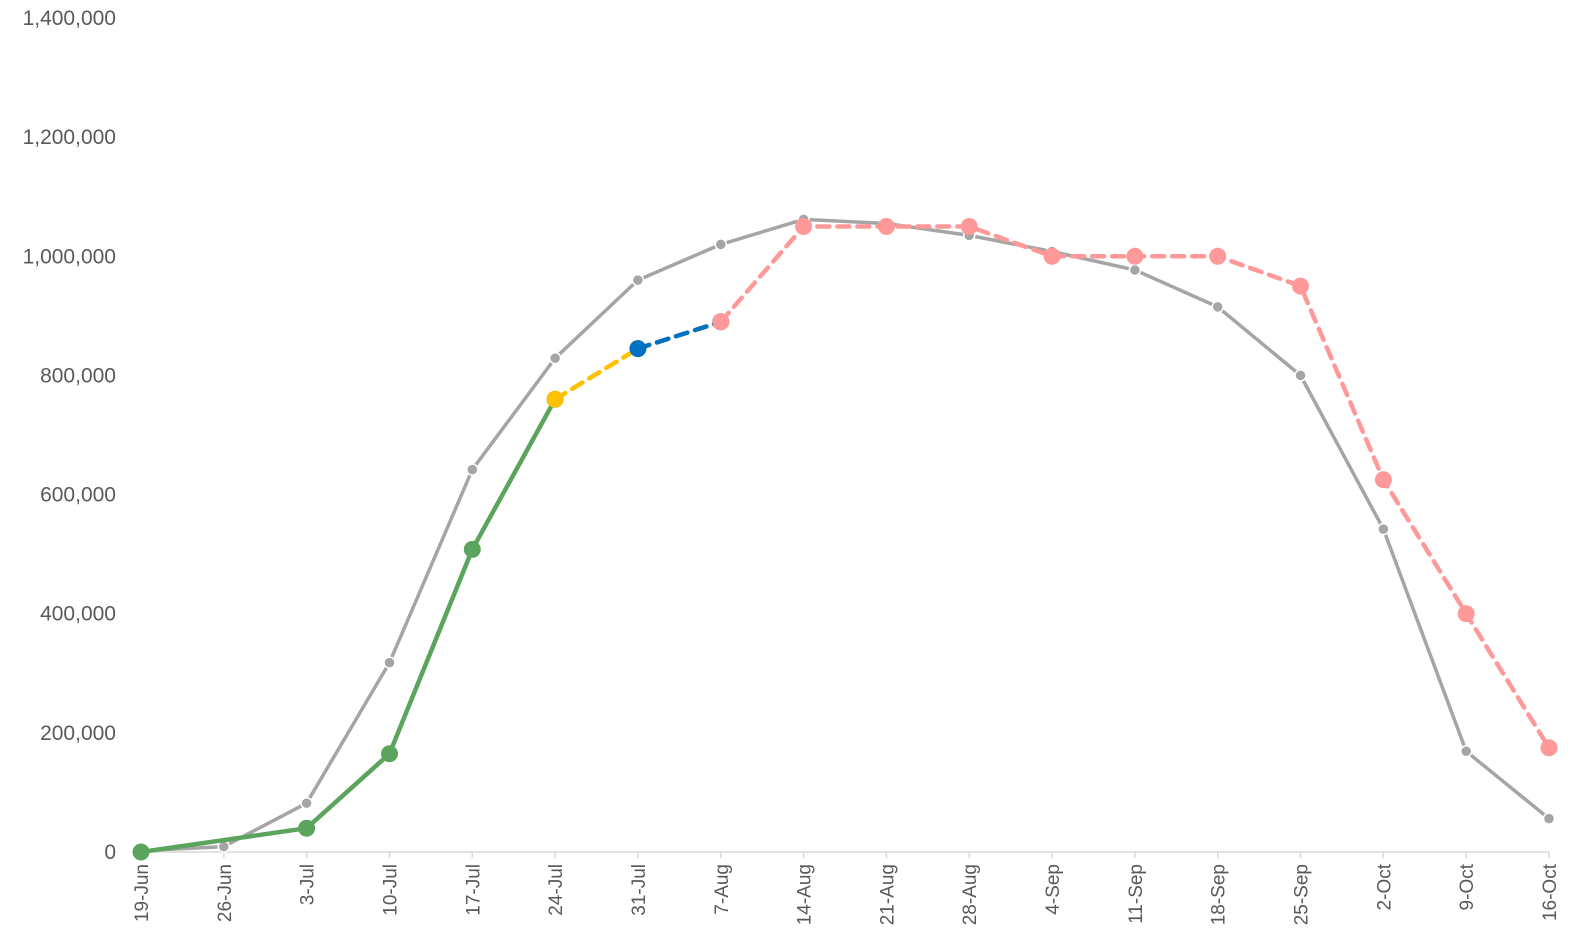 This screenshot has width=1573, height=942. I want to click on x-tick-label: 31-Jul, so click(639, 890).